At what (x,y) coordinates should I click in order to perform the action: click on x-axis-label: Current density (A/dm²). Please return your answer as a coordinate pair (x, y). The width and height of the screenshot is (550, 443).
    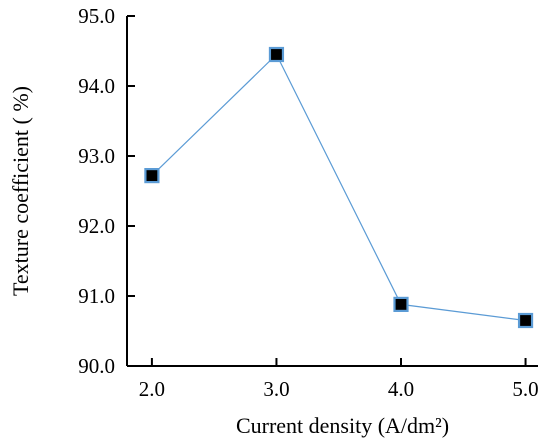
    Looking at the image, I should click on (342, 425).